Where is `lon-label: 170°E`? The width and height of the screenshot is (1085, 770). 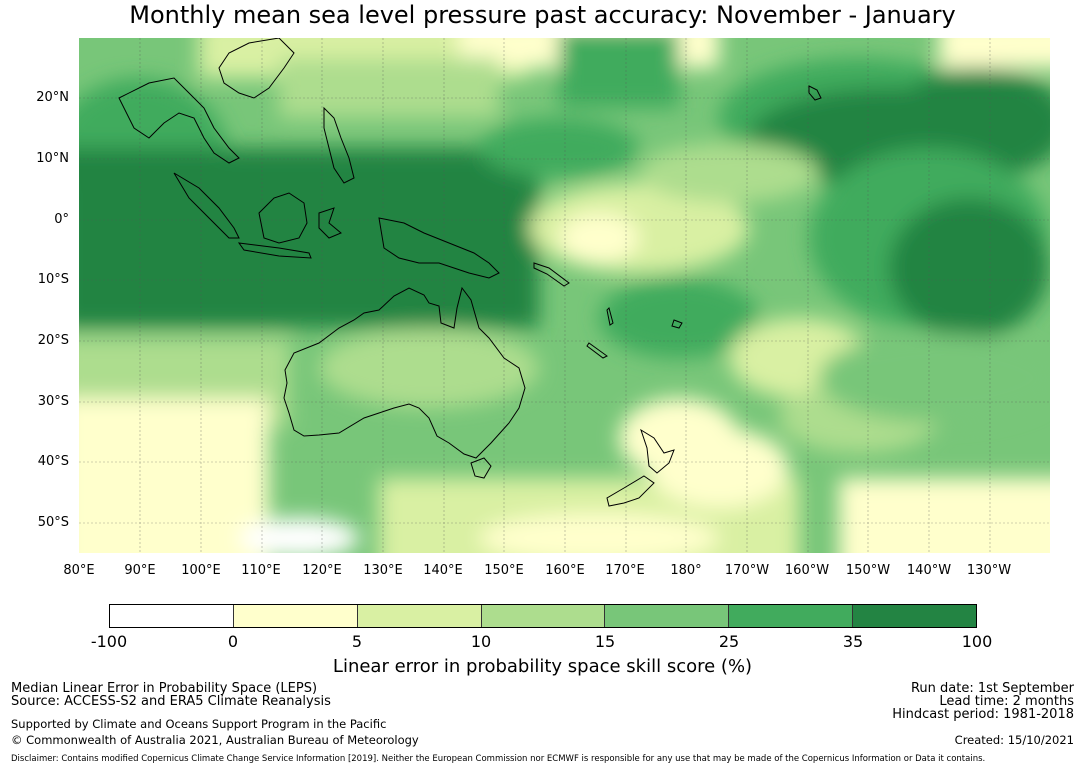
lon-label: 170°E is located at coordinates (625, 570).